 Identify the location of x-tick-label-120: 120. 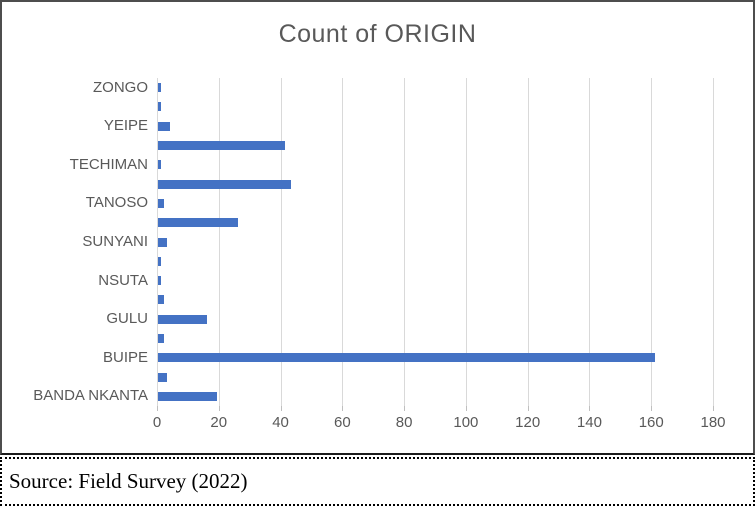
(528, 422).